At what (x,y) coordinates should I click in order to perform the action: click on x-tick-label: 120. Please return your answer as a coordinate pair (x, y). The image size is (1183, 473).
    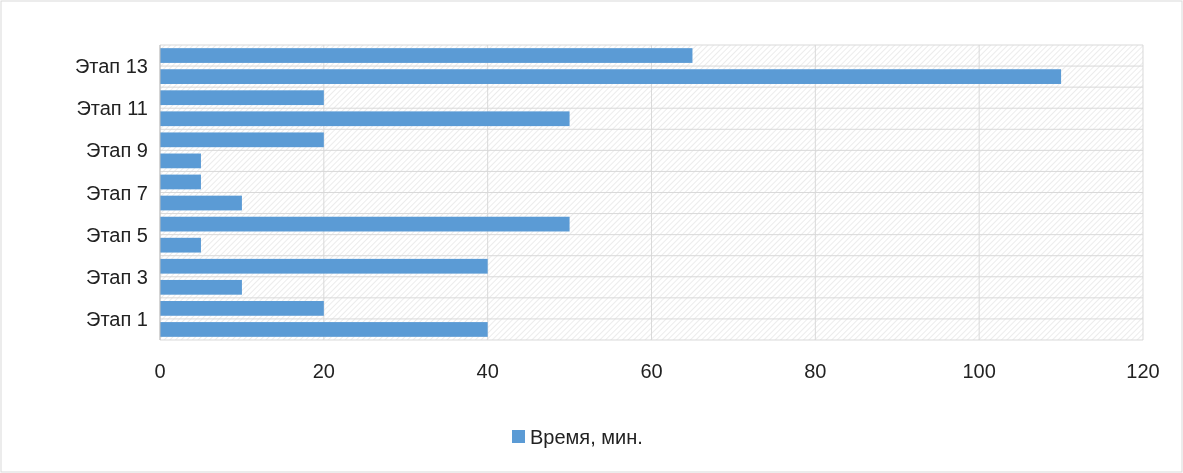
    Looking at the image, I should click on (1143, 371).